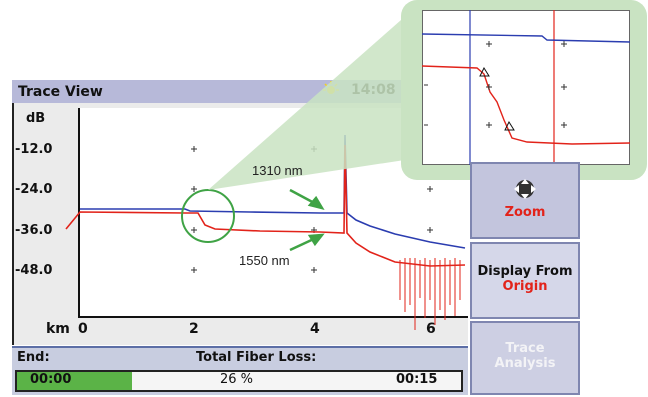 Image resolution: width=648 pixels, height=397 pixels. I want to click on label-1310nm: 1310 nm, so click(277, 170).